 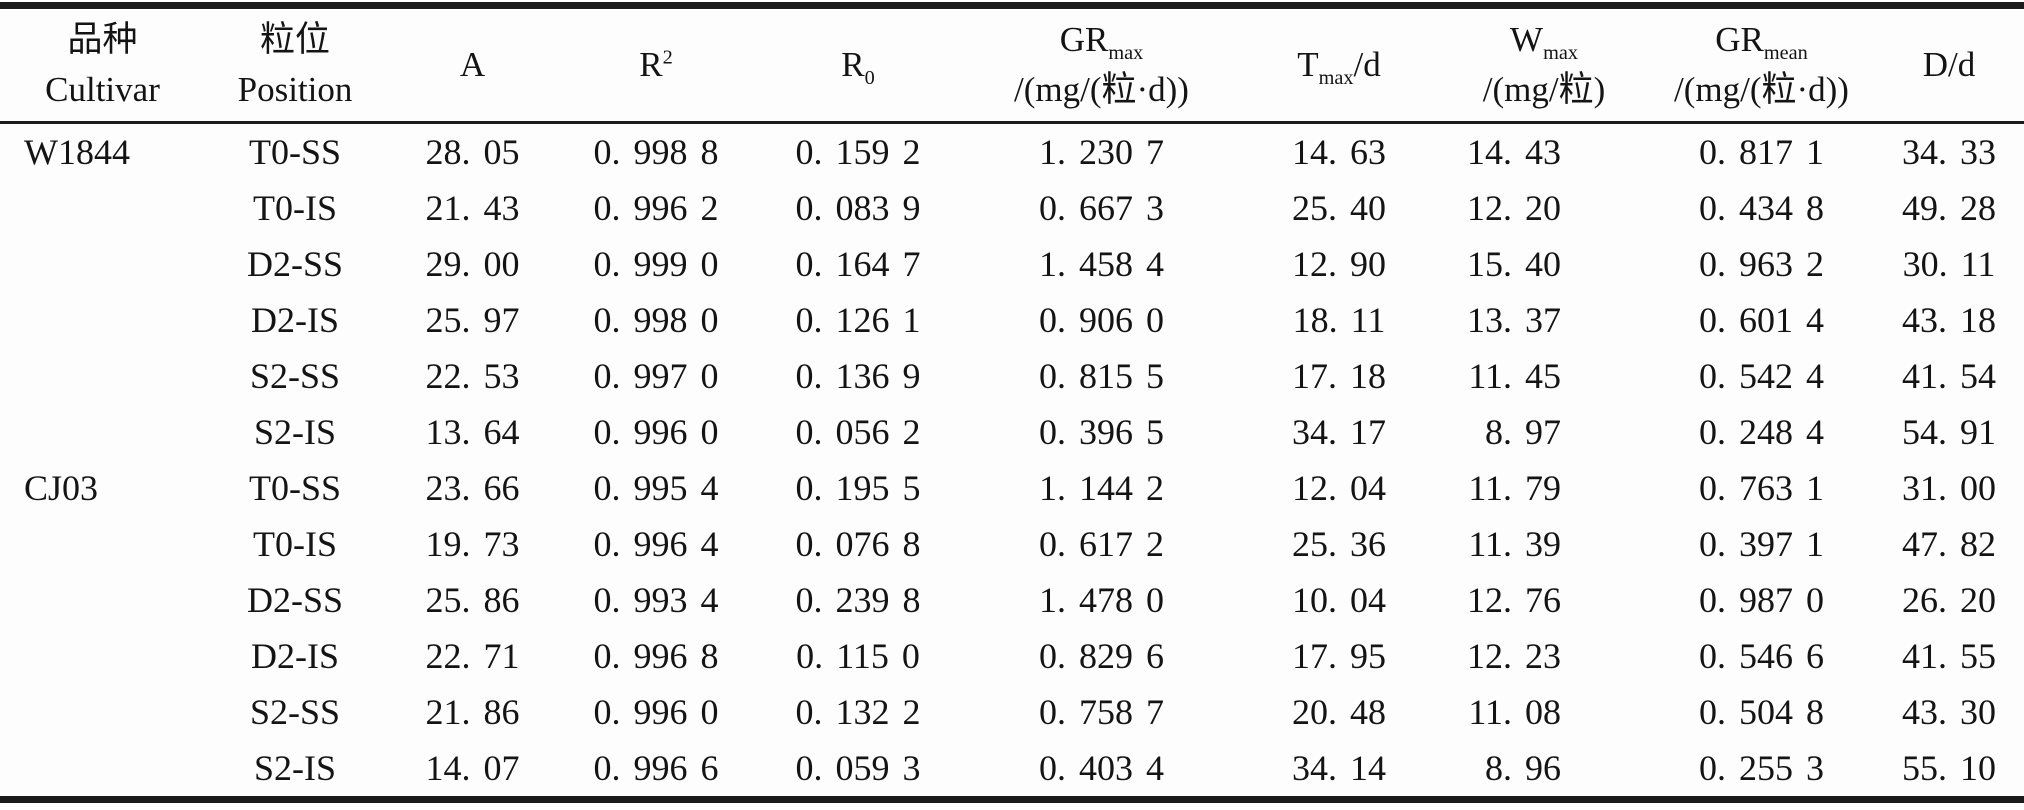 I want to click on cell-w-max: 12. 23, so click(x=1514, y=656).